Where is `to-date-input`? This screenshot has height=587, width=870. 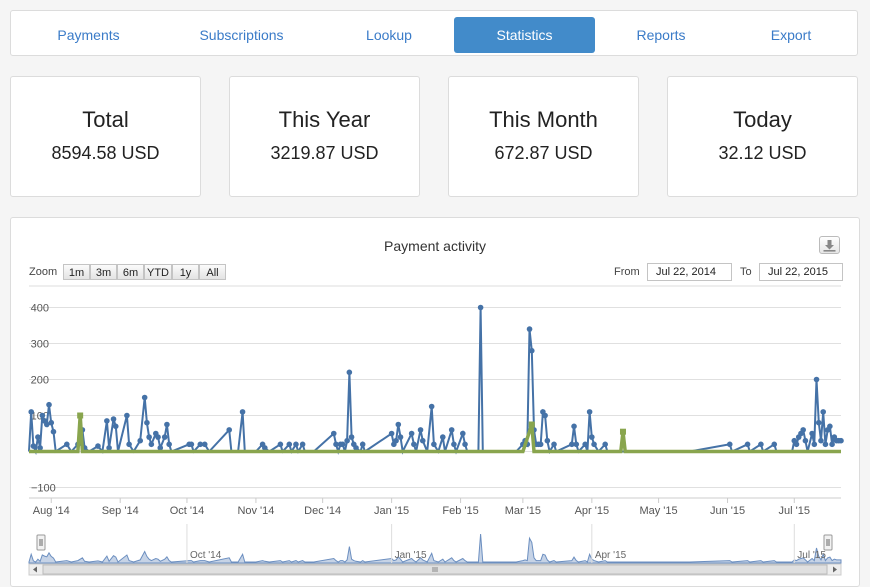 to-date-input is located at coordinates (801, 272).